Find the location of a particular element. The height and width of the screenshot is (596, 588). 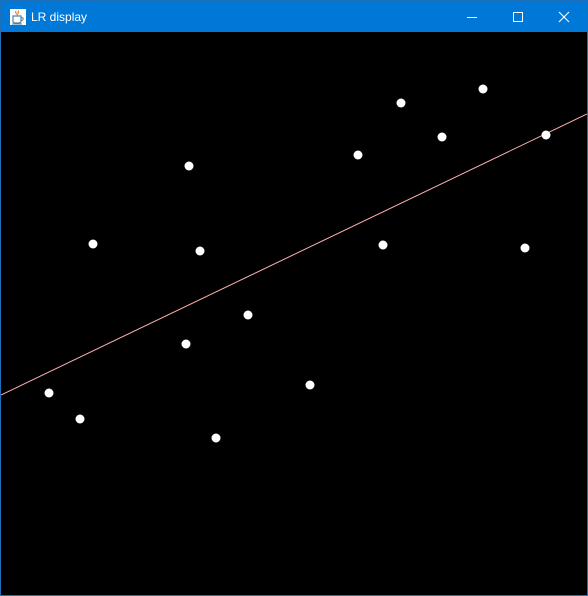

close-button is located at coordinates (564, 16).